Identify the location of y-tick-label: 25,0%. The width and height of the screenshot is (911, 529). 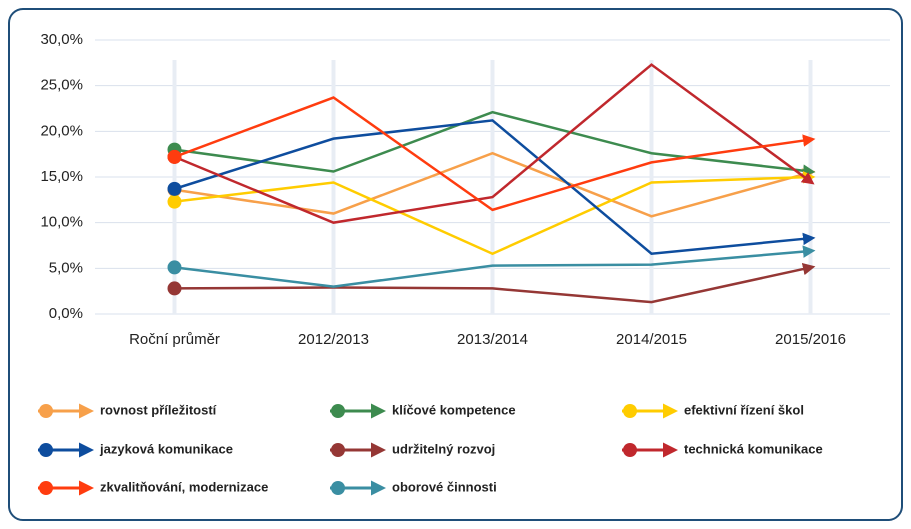
(61, 85).